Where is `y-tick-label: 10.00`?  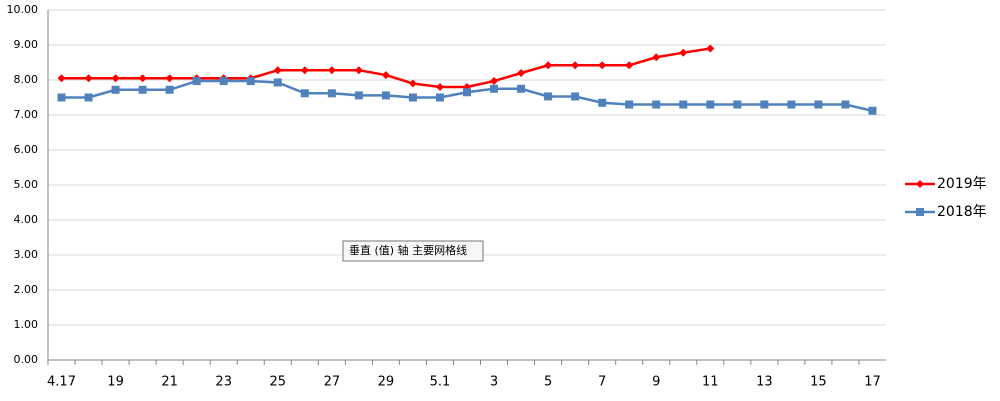
y-tick-label: 10.00 is located at coordinates (23, 9).